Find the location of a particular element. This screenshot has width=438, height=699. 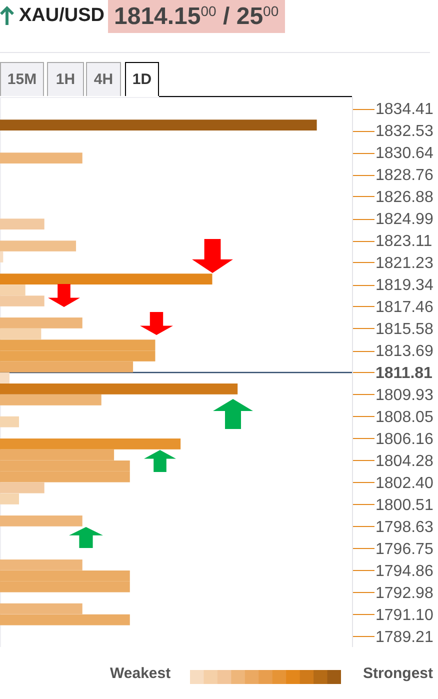

y-tick-label: 1792.98 is located at coordinates (405, 593).